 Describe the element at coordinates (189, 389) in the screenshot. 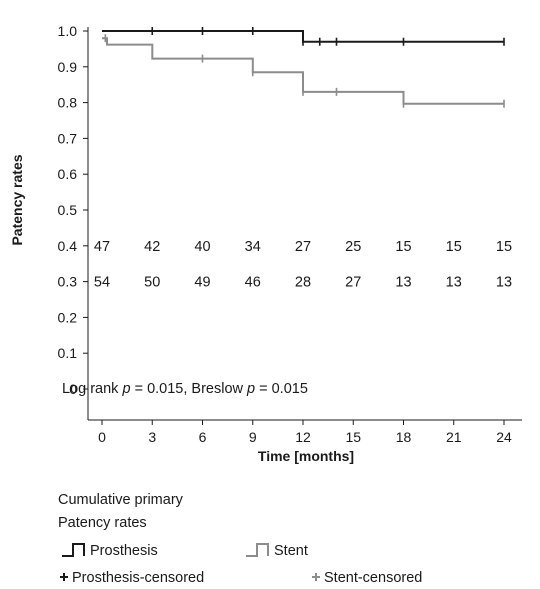

I see `annotation-mid: = 0.015, Breslow` at that location.